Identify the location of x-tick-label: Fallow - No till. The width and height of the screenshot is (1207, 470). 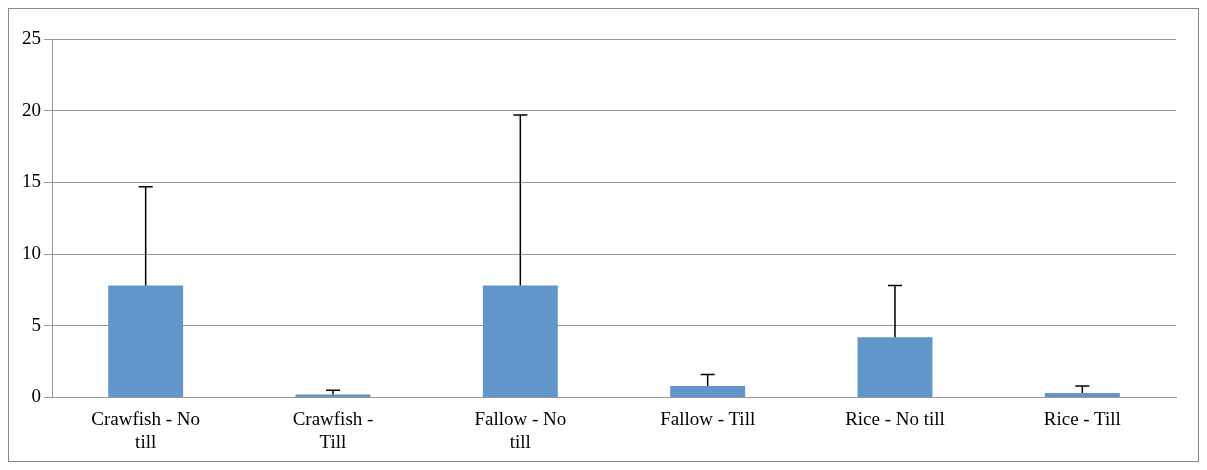
(520, 429).